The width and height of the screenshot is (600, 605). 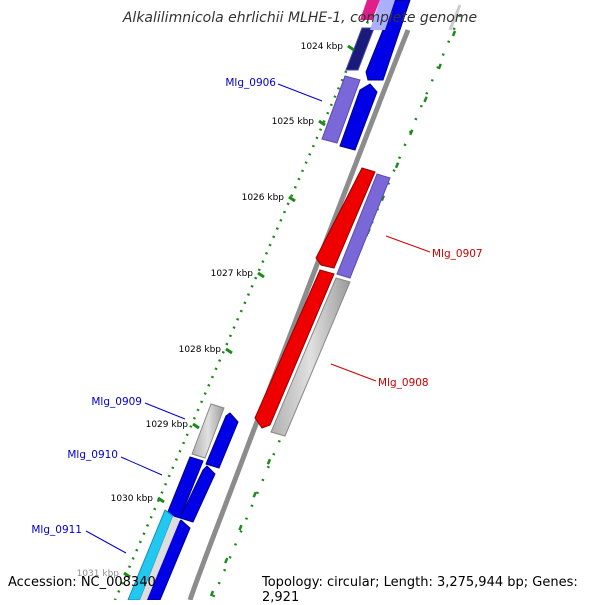 I want to click on gene-mlg-0908-nocog, so click(x=310, y=357).